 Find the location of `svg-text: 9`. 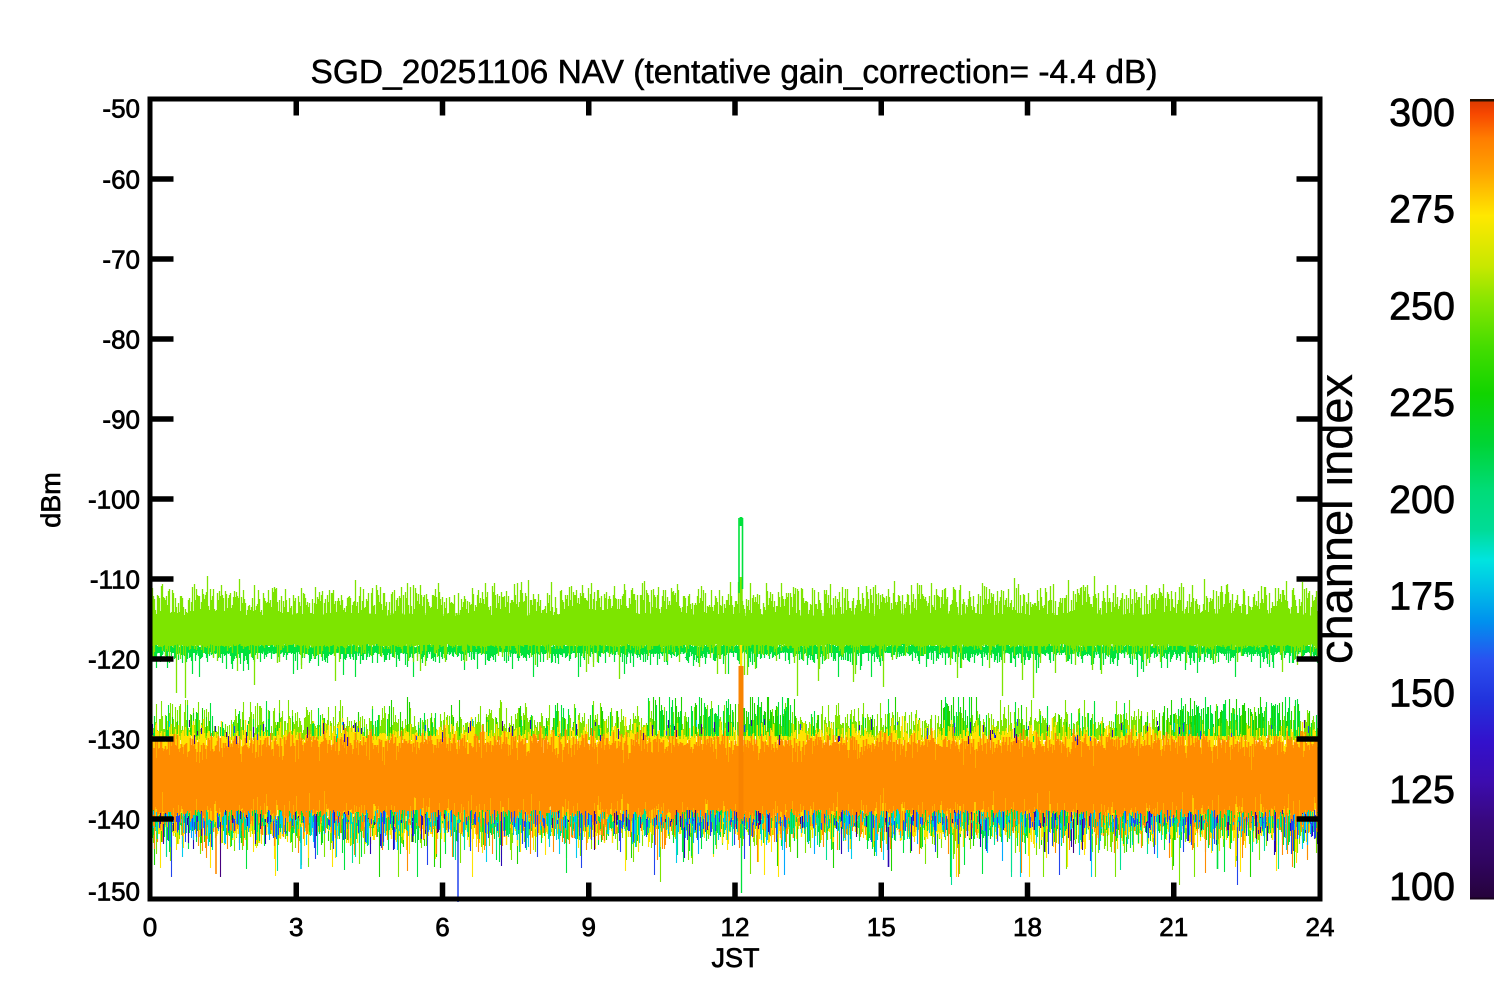

svg-text: 9 is located at coordinates (589, 927).